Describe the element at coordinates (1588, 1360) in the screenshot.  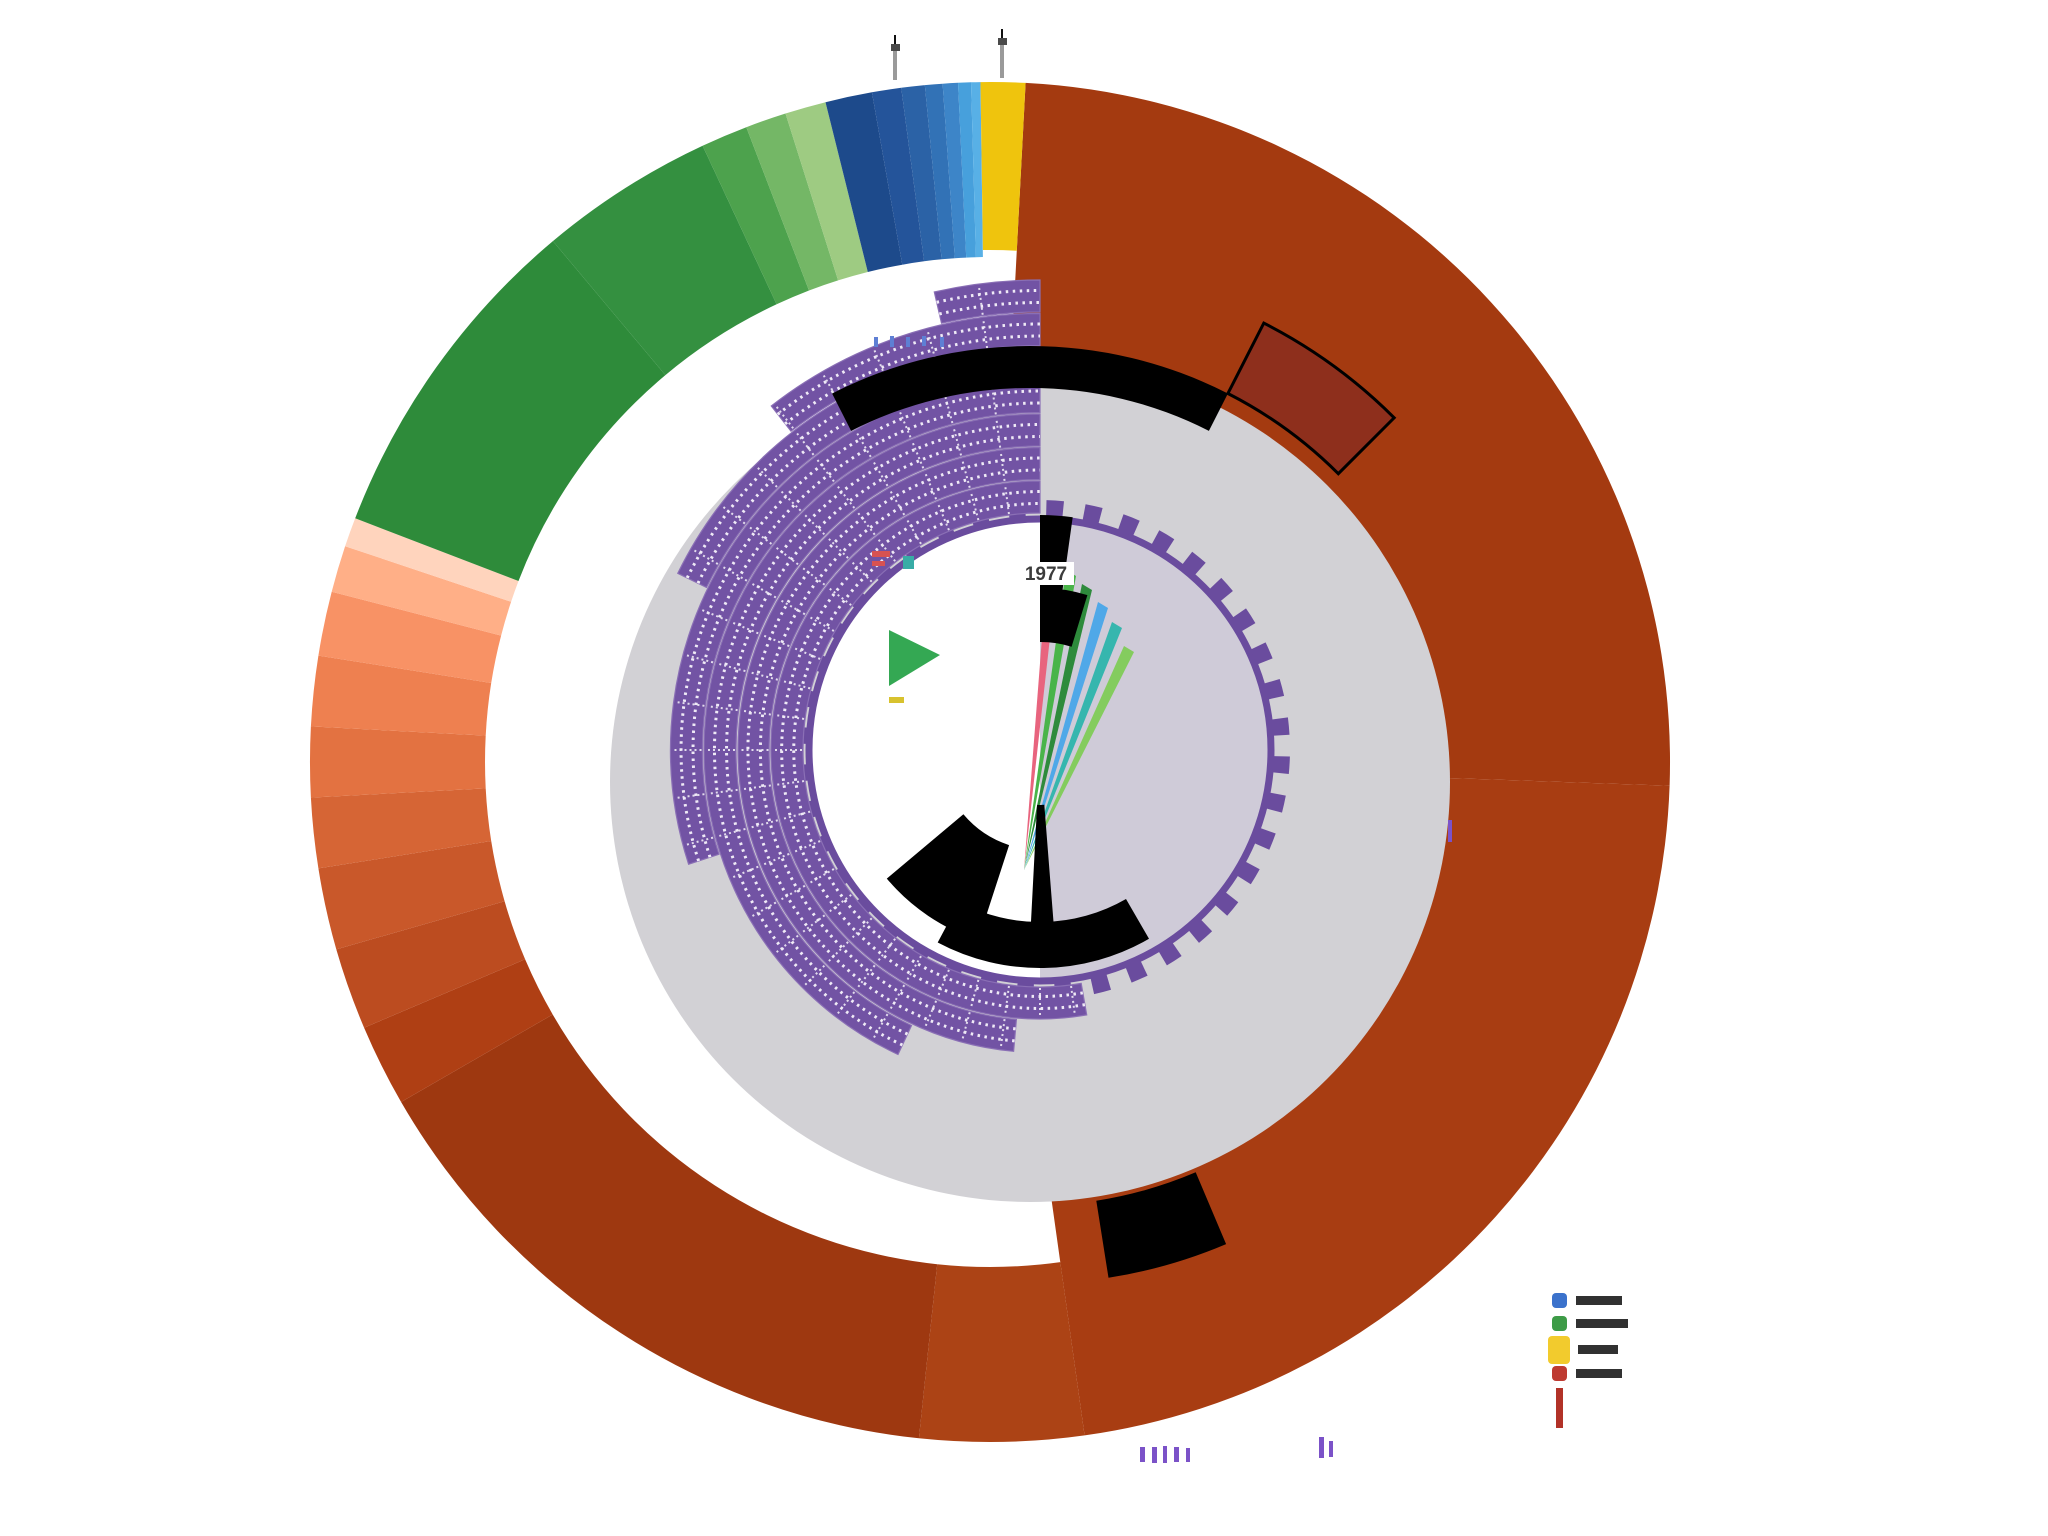
I see `legend` at that location.